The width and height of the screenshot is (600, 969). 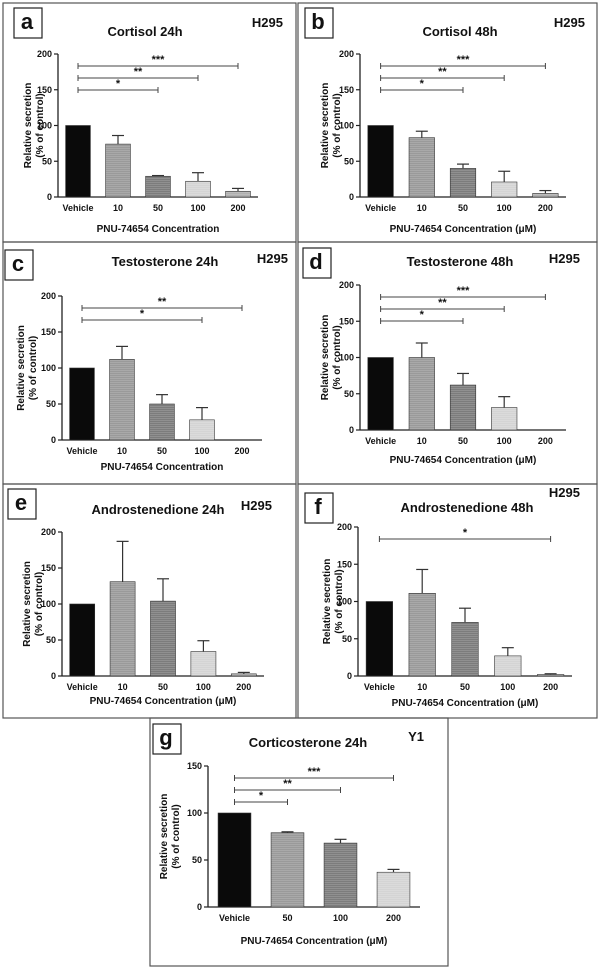 I want to click on chart-title: Cortisol 24h, so click(x=144, y=31).